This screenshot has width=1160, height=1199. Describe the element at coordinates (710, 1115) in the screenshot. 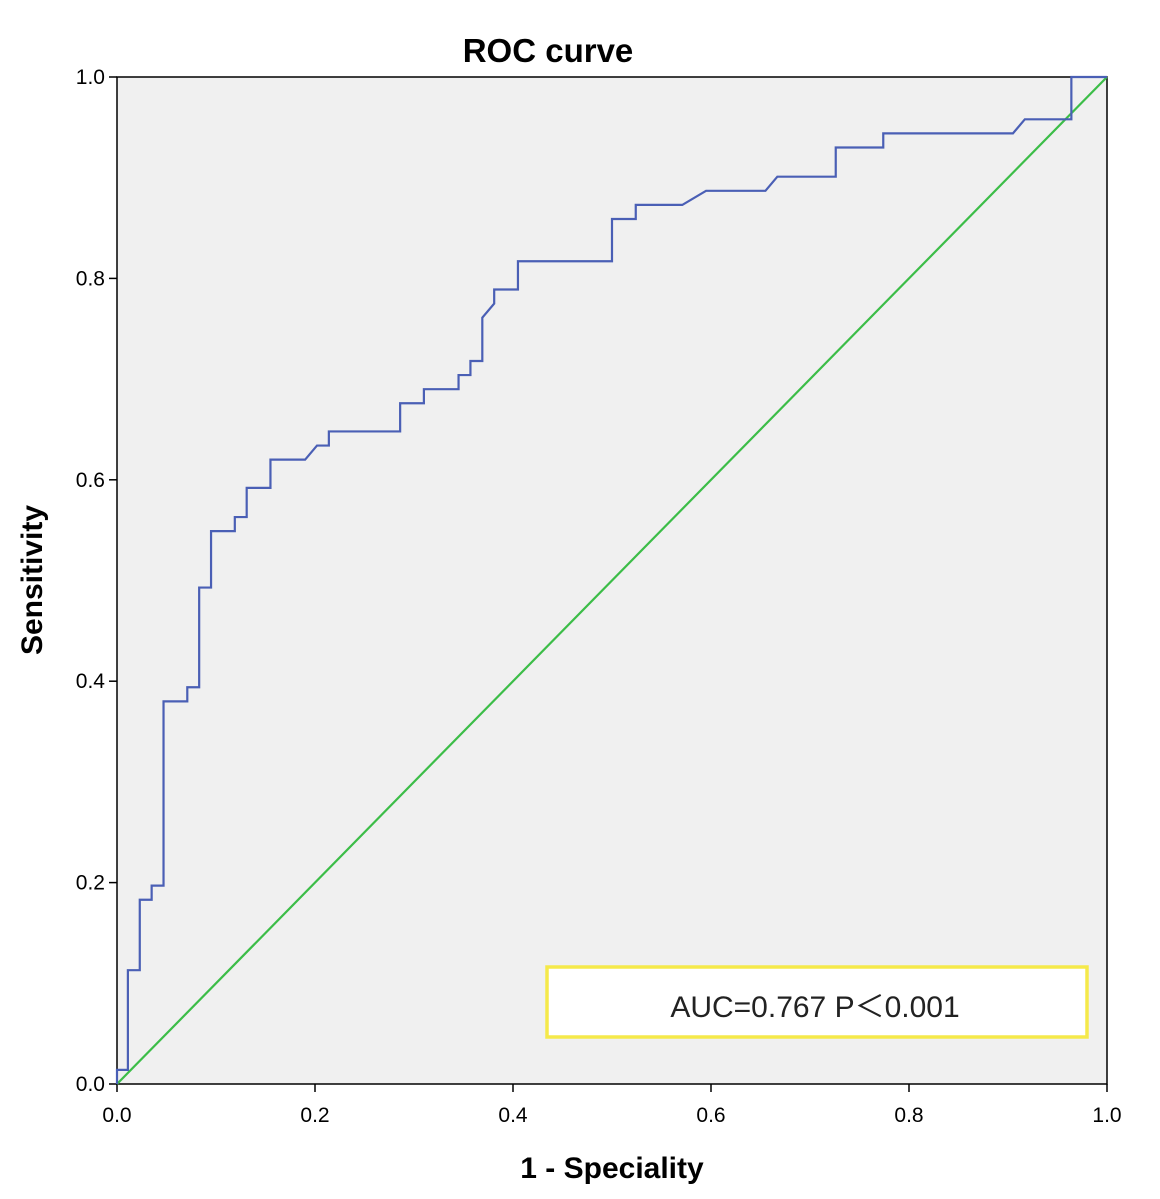

I see `x-tick-label: 0.6` at that location.